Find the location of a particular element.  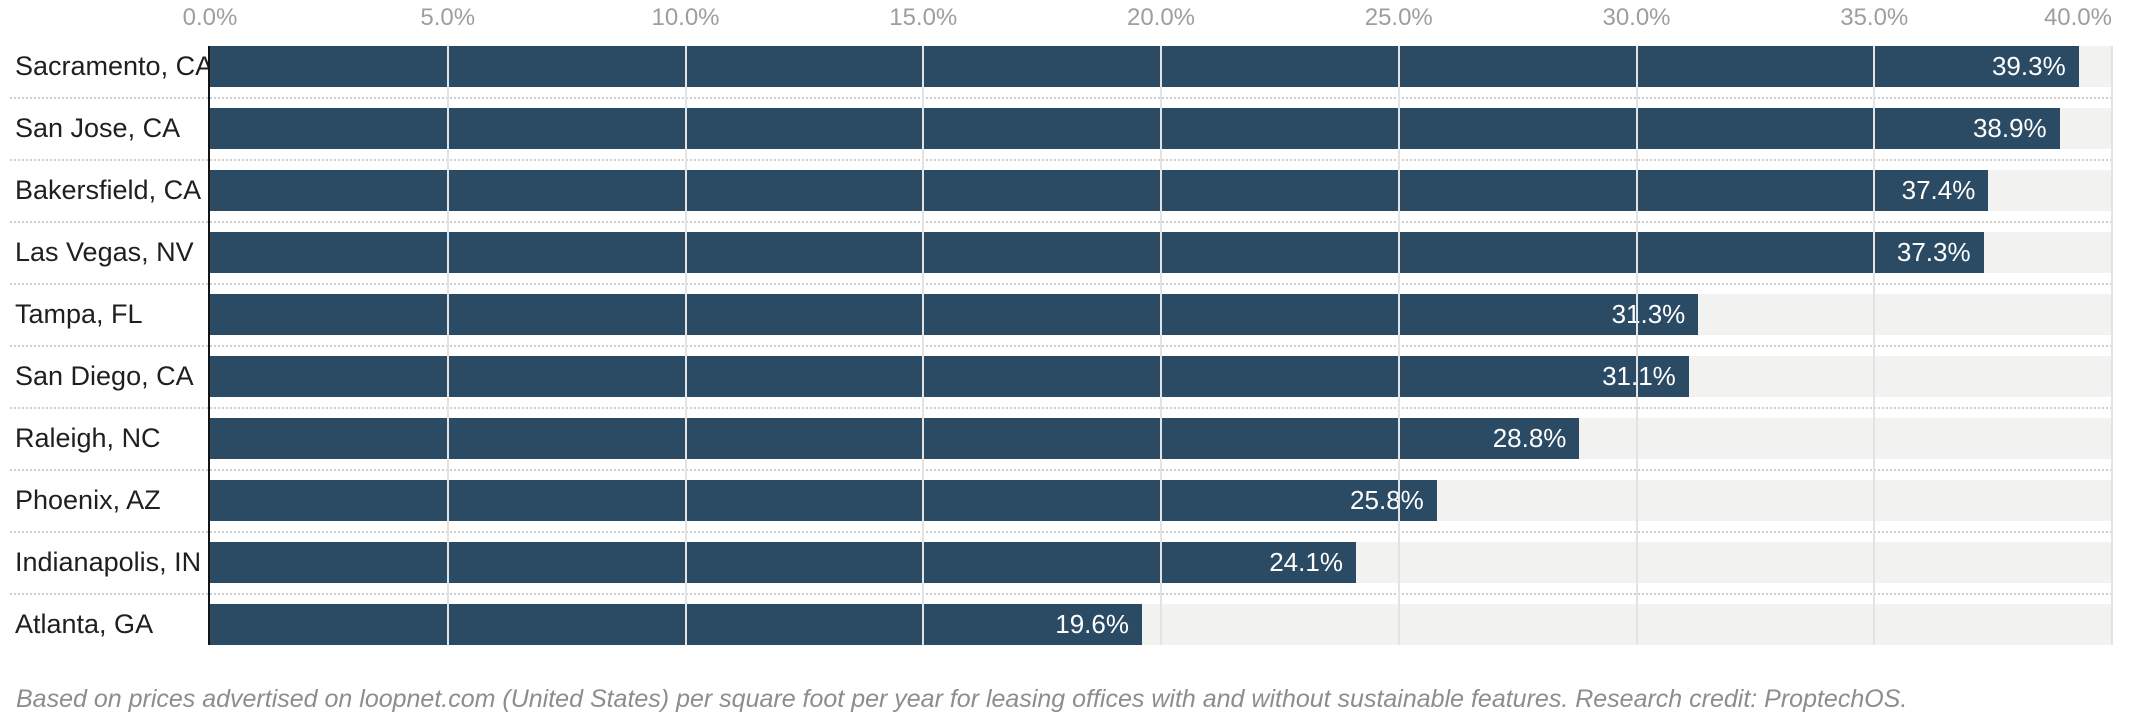

bar-value-label: 25.8% is located at coordinates (1387, 500).